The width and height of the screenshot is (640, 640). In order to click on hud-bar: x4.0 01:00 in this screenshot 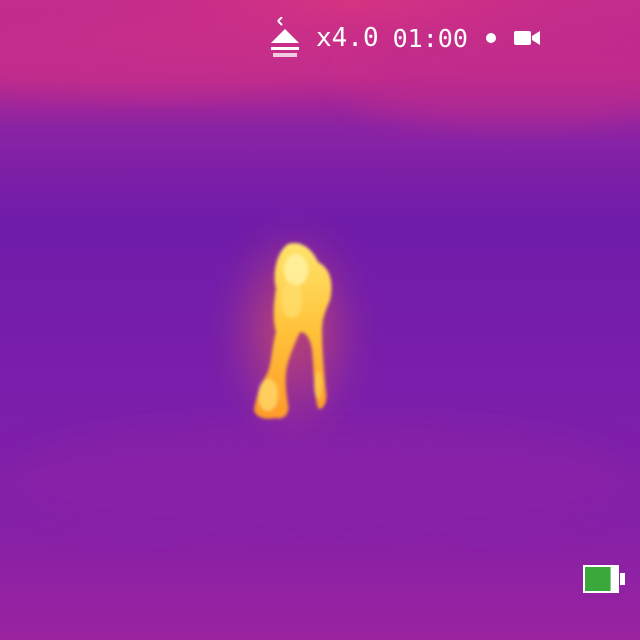, I will do `click(404, 38)`.